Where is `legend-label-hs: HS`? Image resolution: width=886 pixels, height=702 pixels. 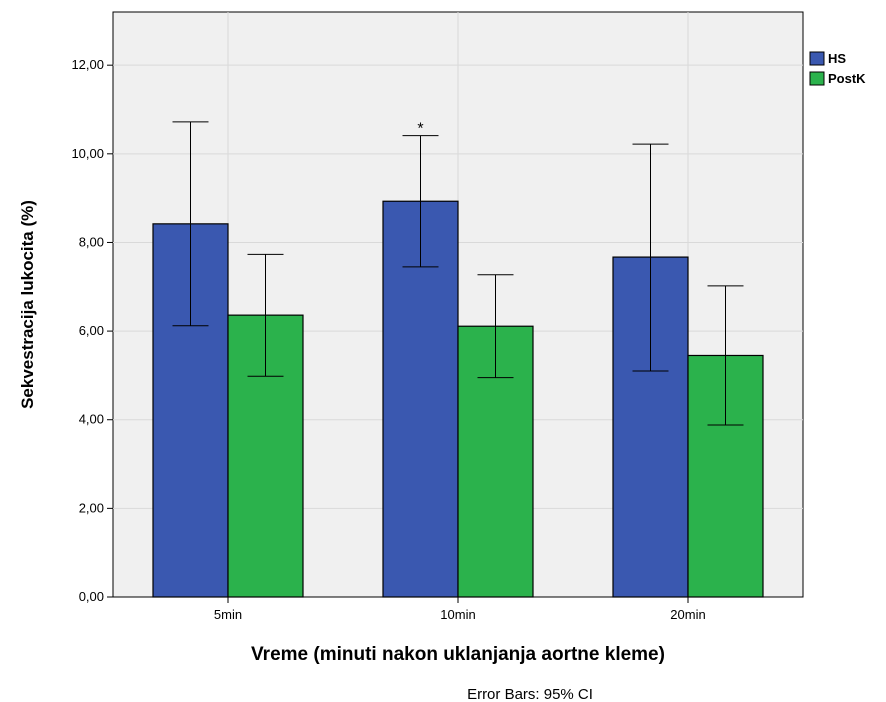 legend-label-hs: HS is located at coordinates (837, 58).